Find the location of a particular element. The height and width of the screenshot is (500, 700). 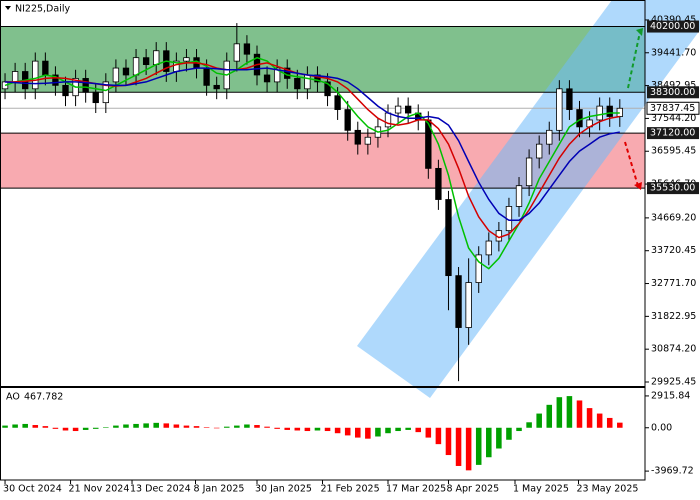

x-tick-label: 1 May 2025 is located at coordinates (541, 489).